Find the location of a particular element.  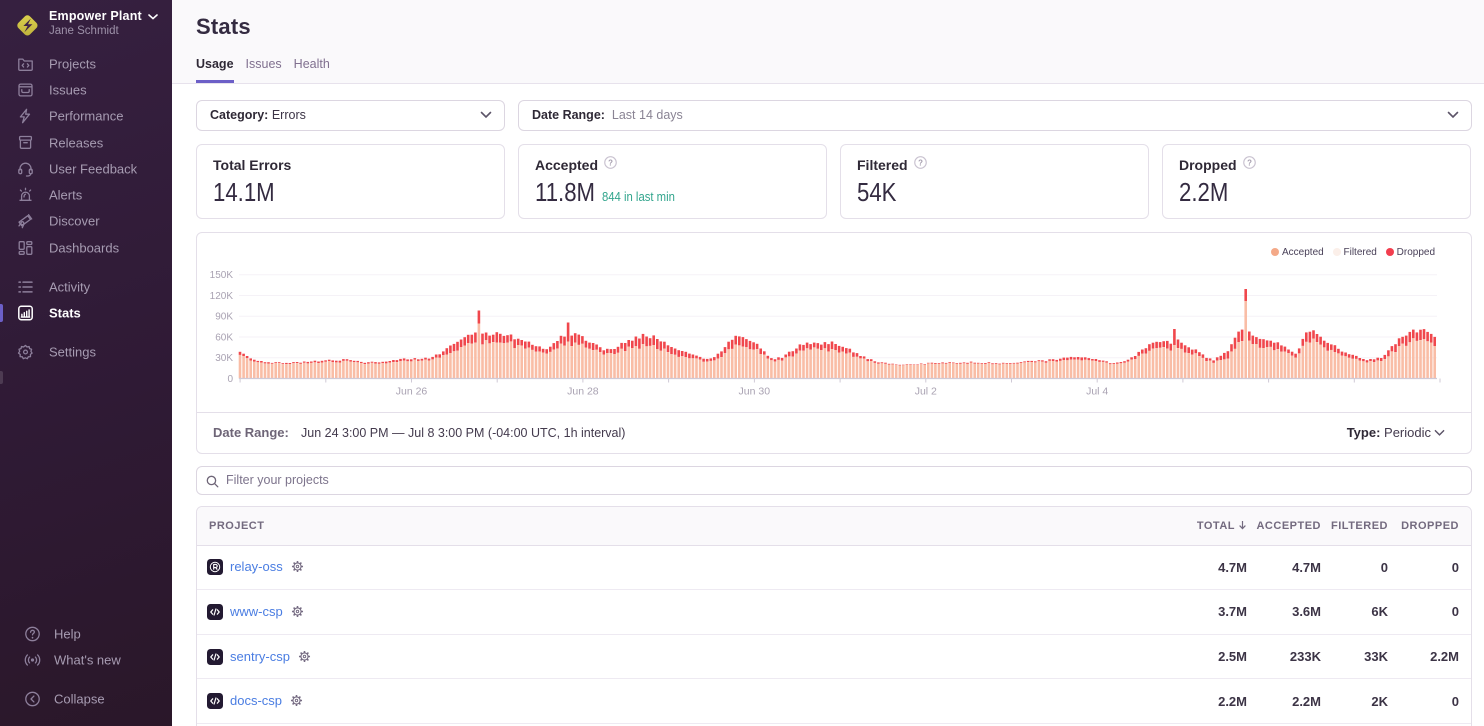

svg-text: Jul 2 is located at coordinates (926, 392).